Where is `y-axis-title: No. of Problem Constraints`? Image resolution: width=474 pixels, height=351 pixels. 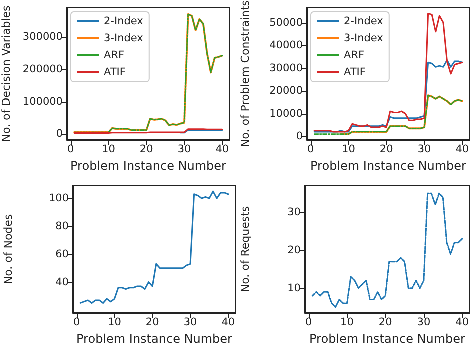 y-axis-title: No. of Problem Constraints is located at coordinates (245, 74).